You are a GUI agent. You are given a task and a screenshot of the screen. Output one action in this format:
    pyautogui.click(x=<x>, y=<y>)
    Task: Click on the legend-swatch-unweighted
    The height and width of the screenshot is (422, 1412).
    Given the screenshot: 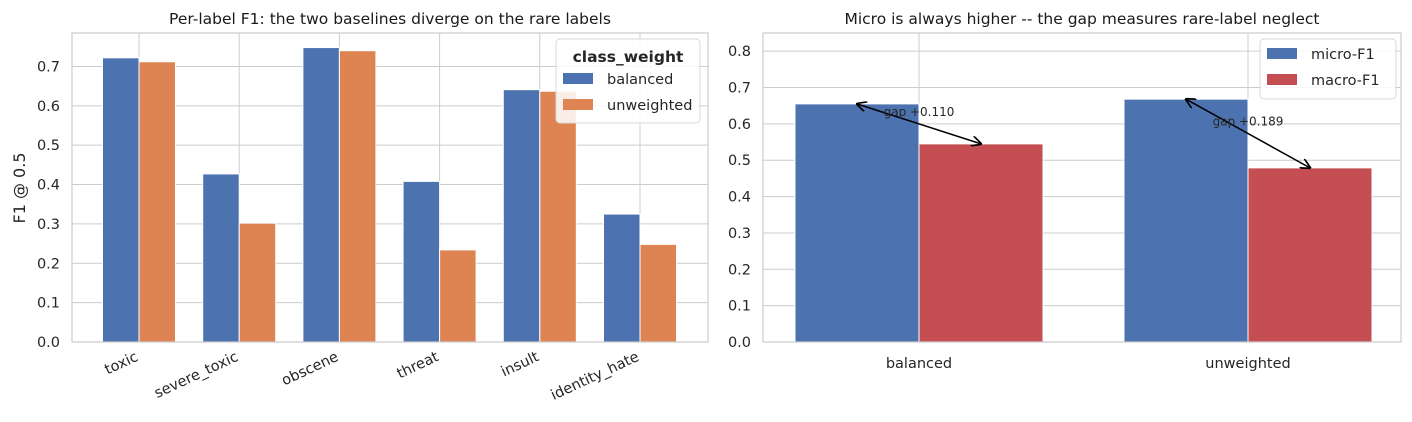 What is the action you would take?
    pyautogui.click(x=578, y=104)
    